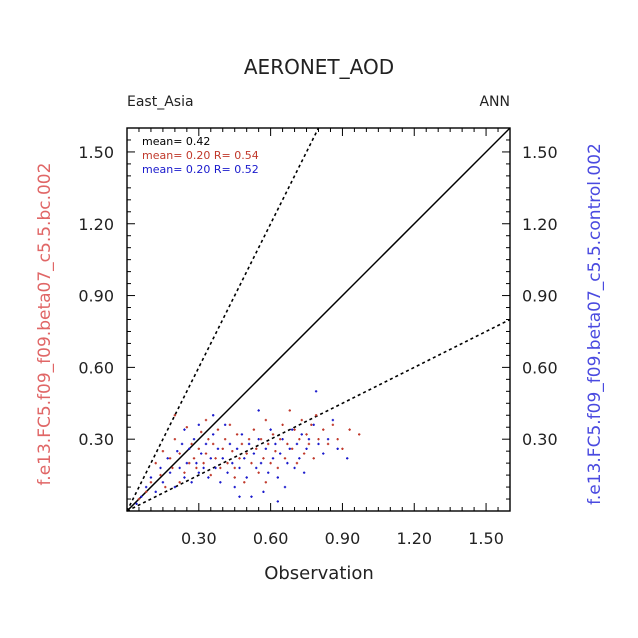 This screenshot has height=638, width=638. What do you see at coordinates (494, 102) in the screenshot?
I see `period-label: ANN` at bounding box center [494, 102].